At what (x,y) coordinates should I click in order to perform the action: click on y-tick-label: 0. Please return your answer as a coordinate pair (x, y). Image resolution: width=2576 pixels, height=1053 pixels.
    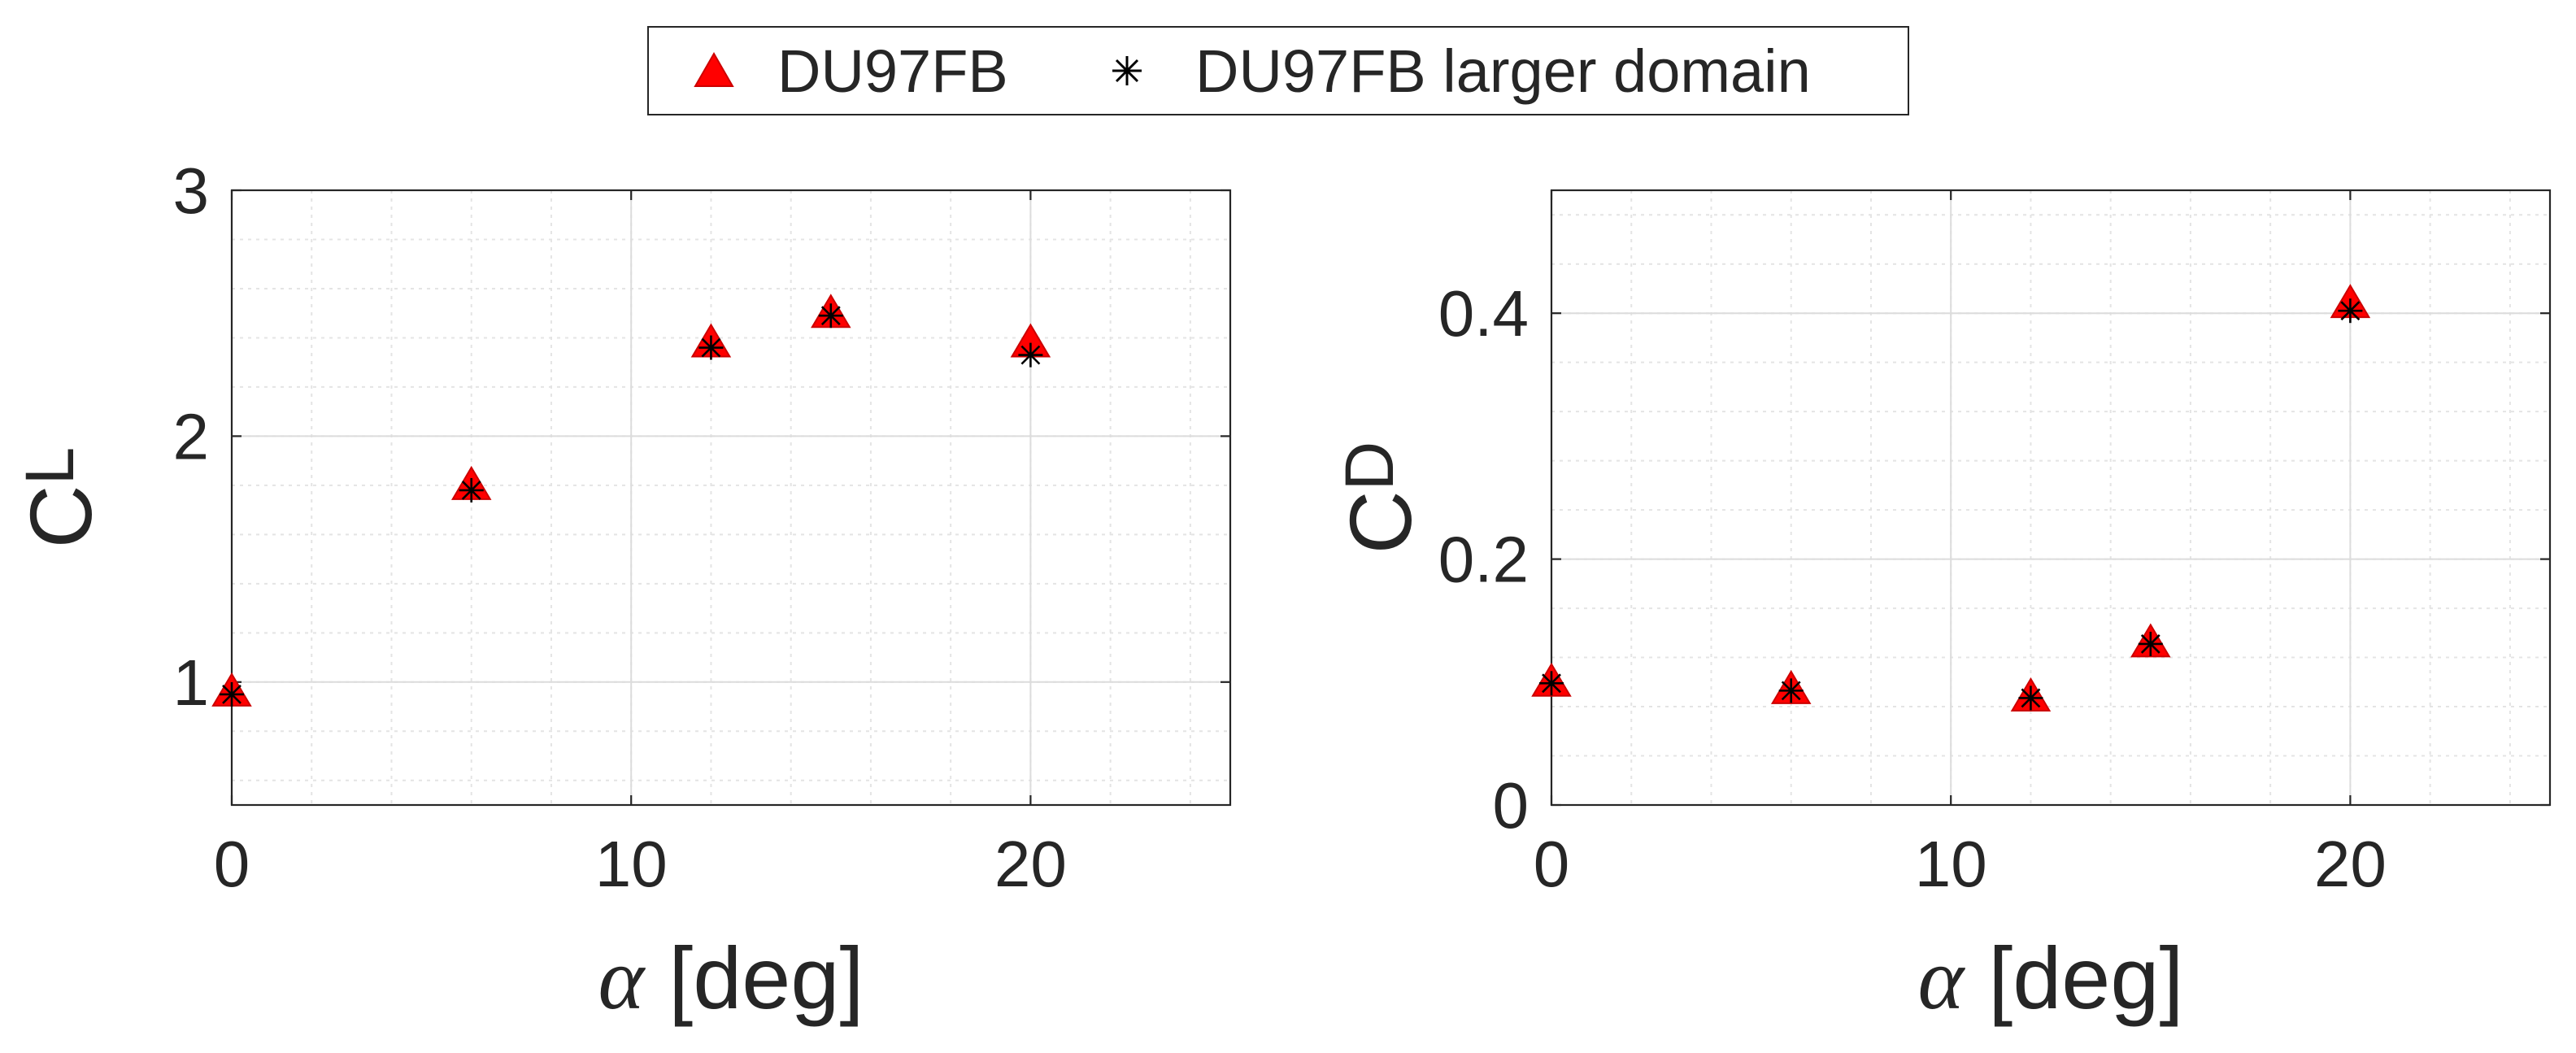
    Looking at the image, I should click on (1512, 805).